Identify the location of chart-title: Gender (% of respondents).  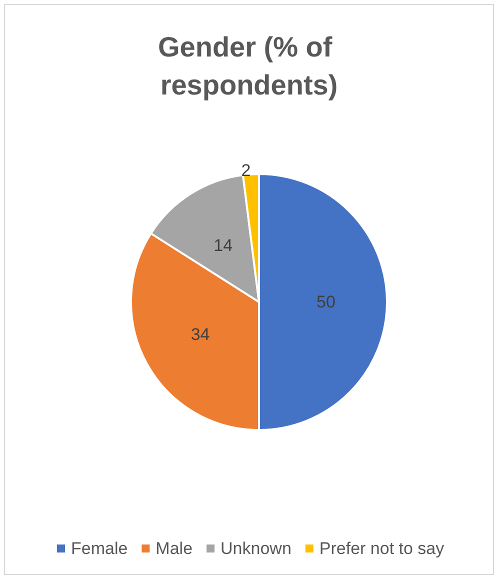
(249, 66).